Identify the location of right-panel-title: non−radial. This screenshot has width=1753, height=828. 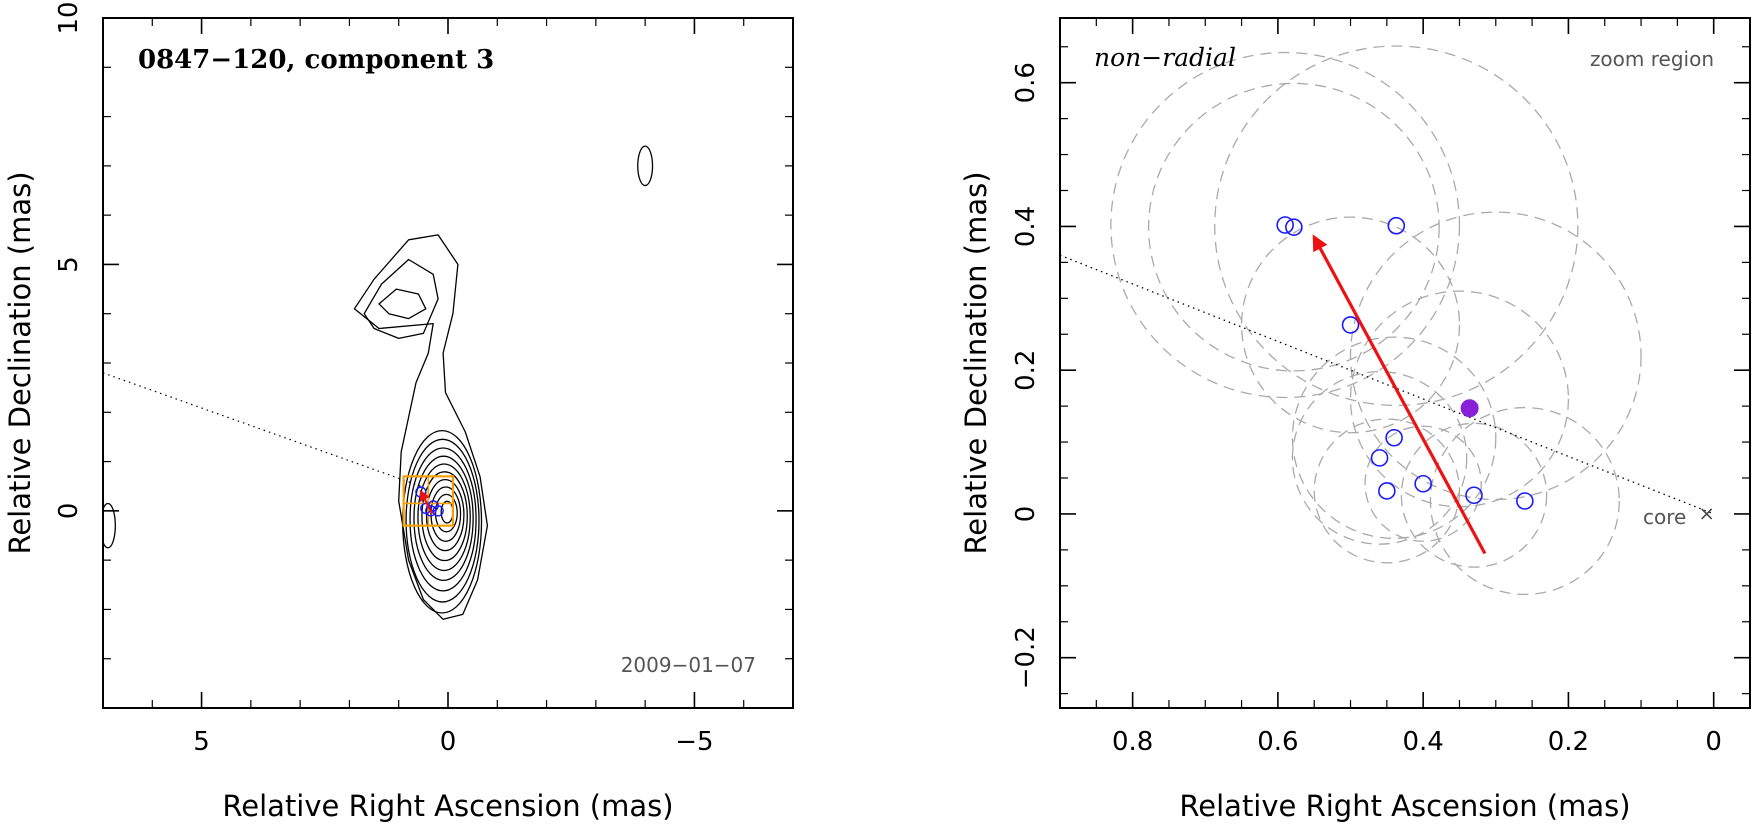
(1165, 57).